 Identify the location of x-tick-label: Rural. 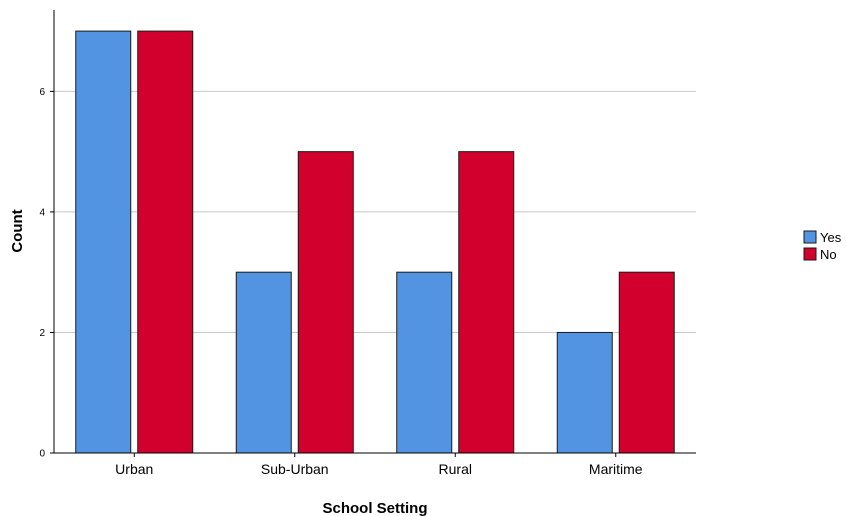
(455, 469).